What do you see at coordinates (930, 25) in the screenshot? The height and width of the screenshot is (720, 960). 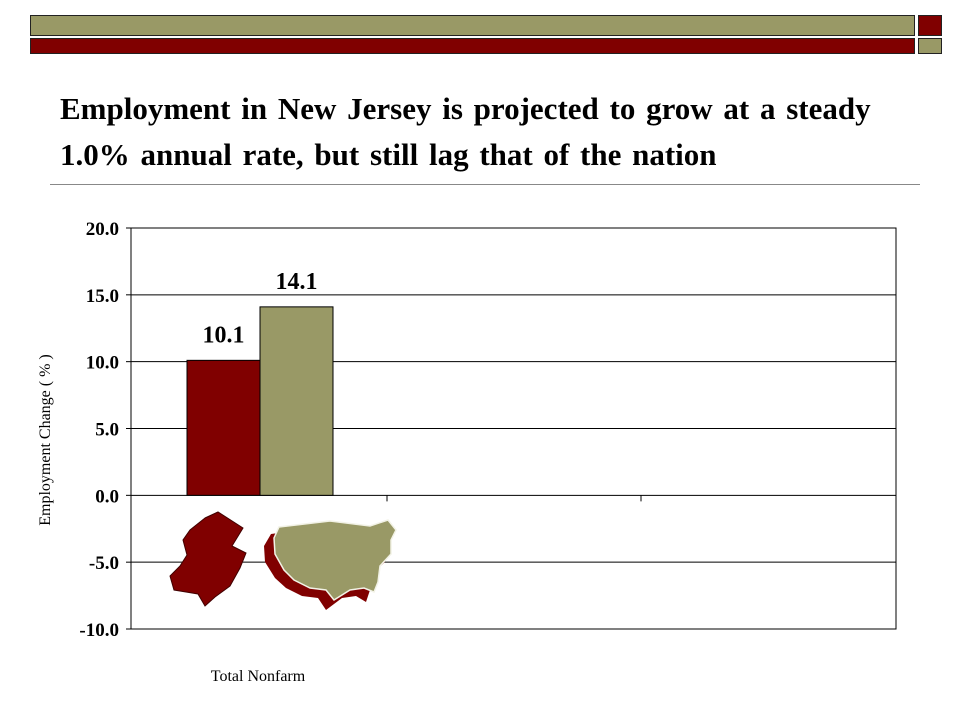 I see `header-maroon-square` at bounding box center [930, 25].